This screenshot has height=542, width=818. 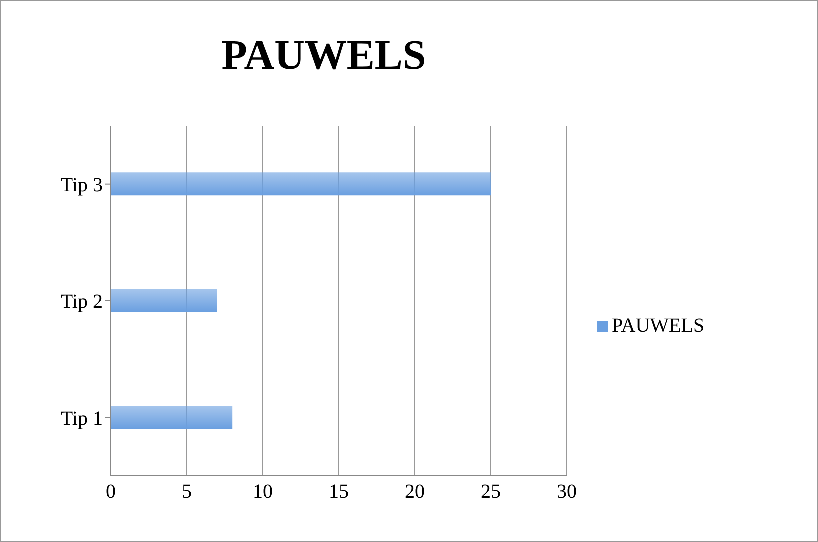 What do you see at coordinates (491, 492) in the screenshot?
I see `x-tick-label: 25` at bounding box center [491, 492].